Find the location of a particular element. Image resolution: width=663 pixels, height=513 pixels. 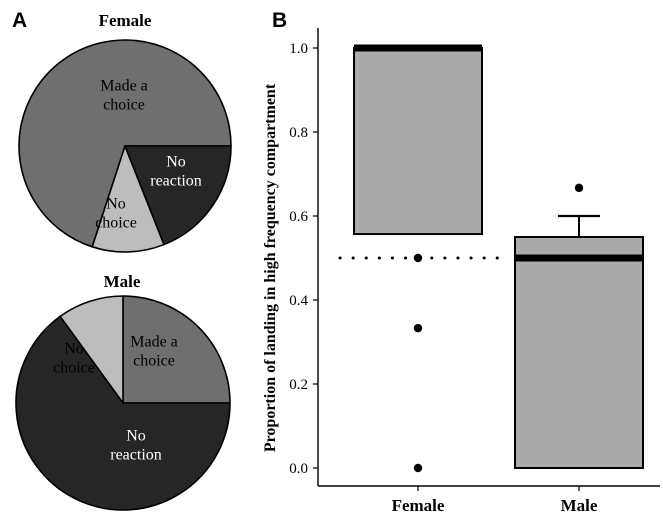

y-tick-label: 0.0 is located at coordinates (298, 469).